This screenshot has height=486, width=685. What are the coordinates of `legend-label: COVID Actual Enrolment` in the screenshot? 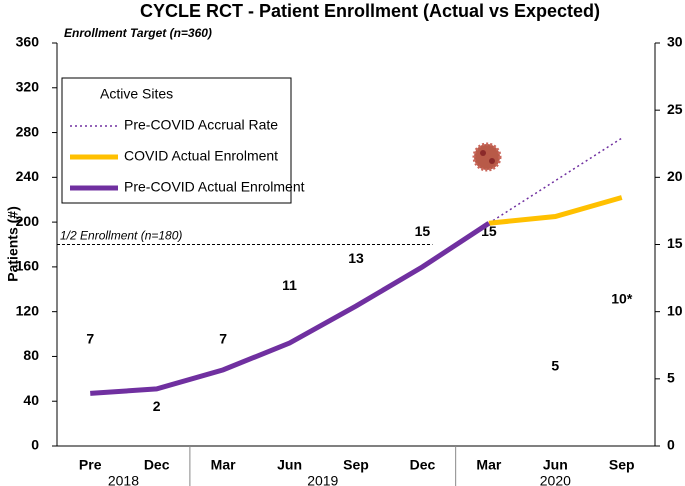 It's located at (201, 156).